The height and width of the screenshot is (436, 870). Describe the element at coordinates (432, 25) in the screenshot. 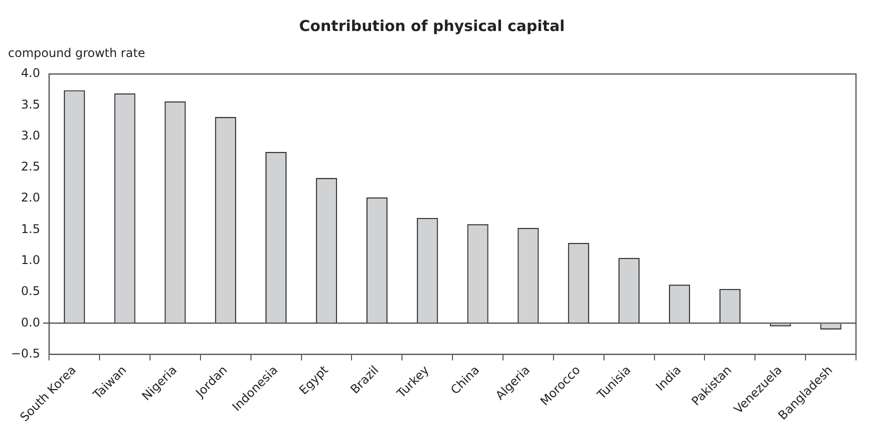

I see `chart-title: Contribution of physical capital` at that location.